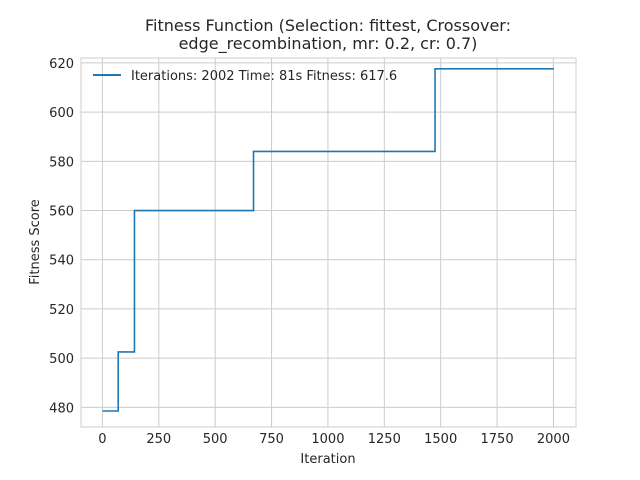 The image size is (640, 480). Describe the element at coordinates (271, 439) in the screenshot. I see `x-tick-label: 750` at that location.